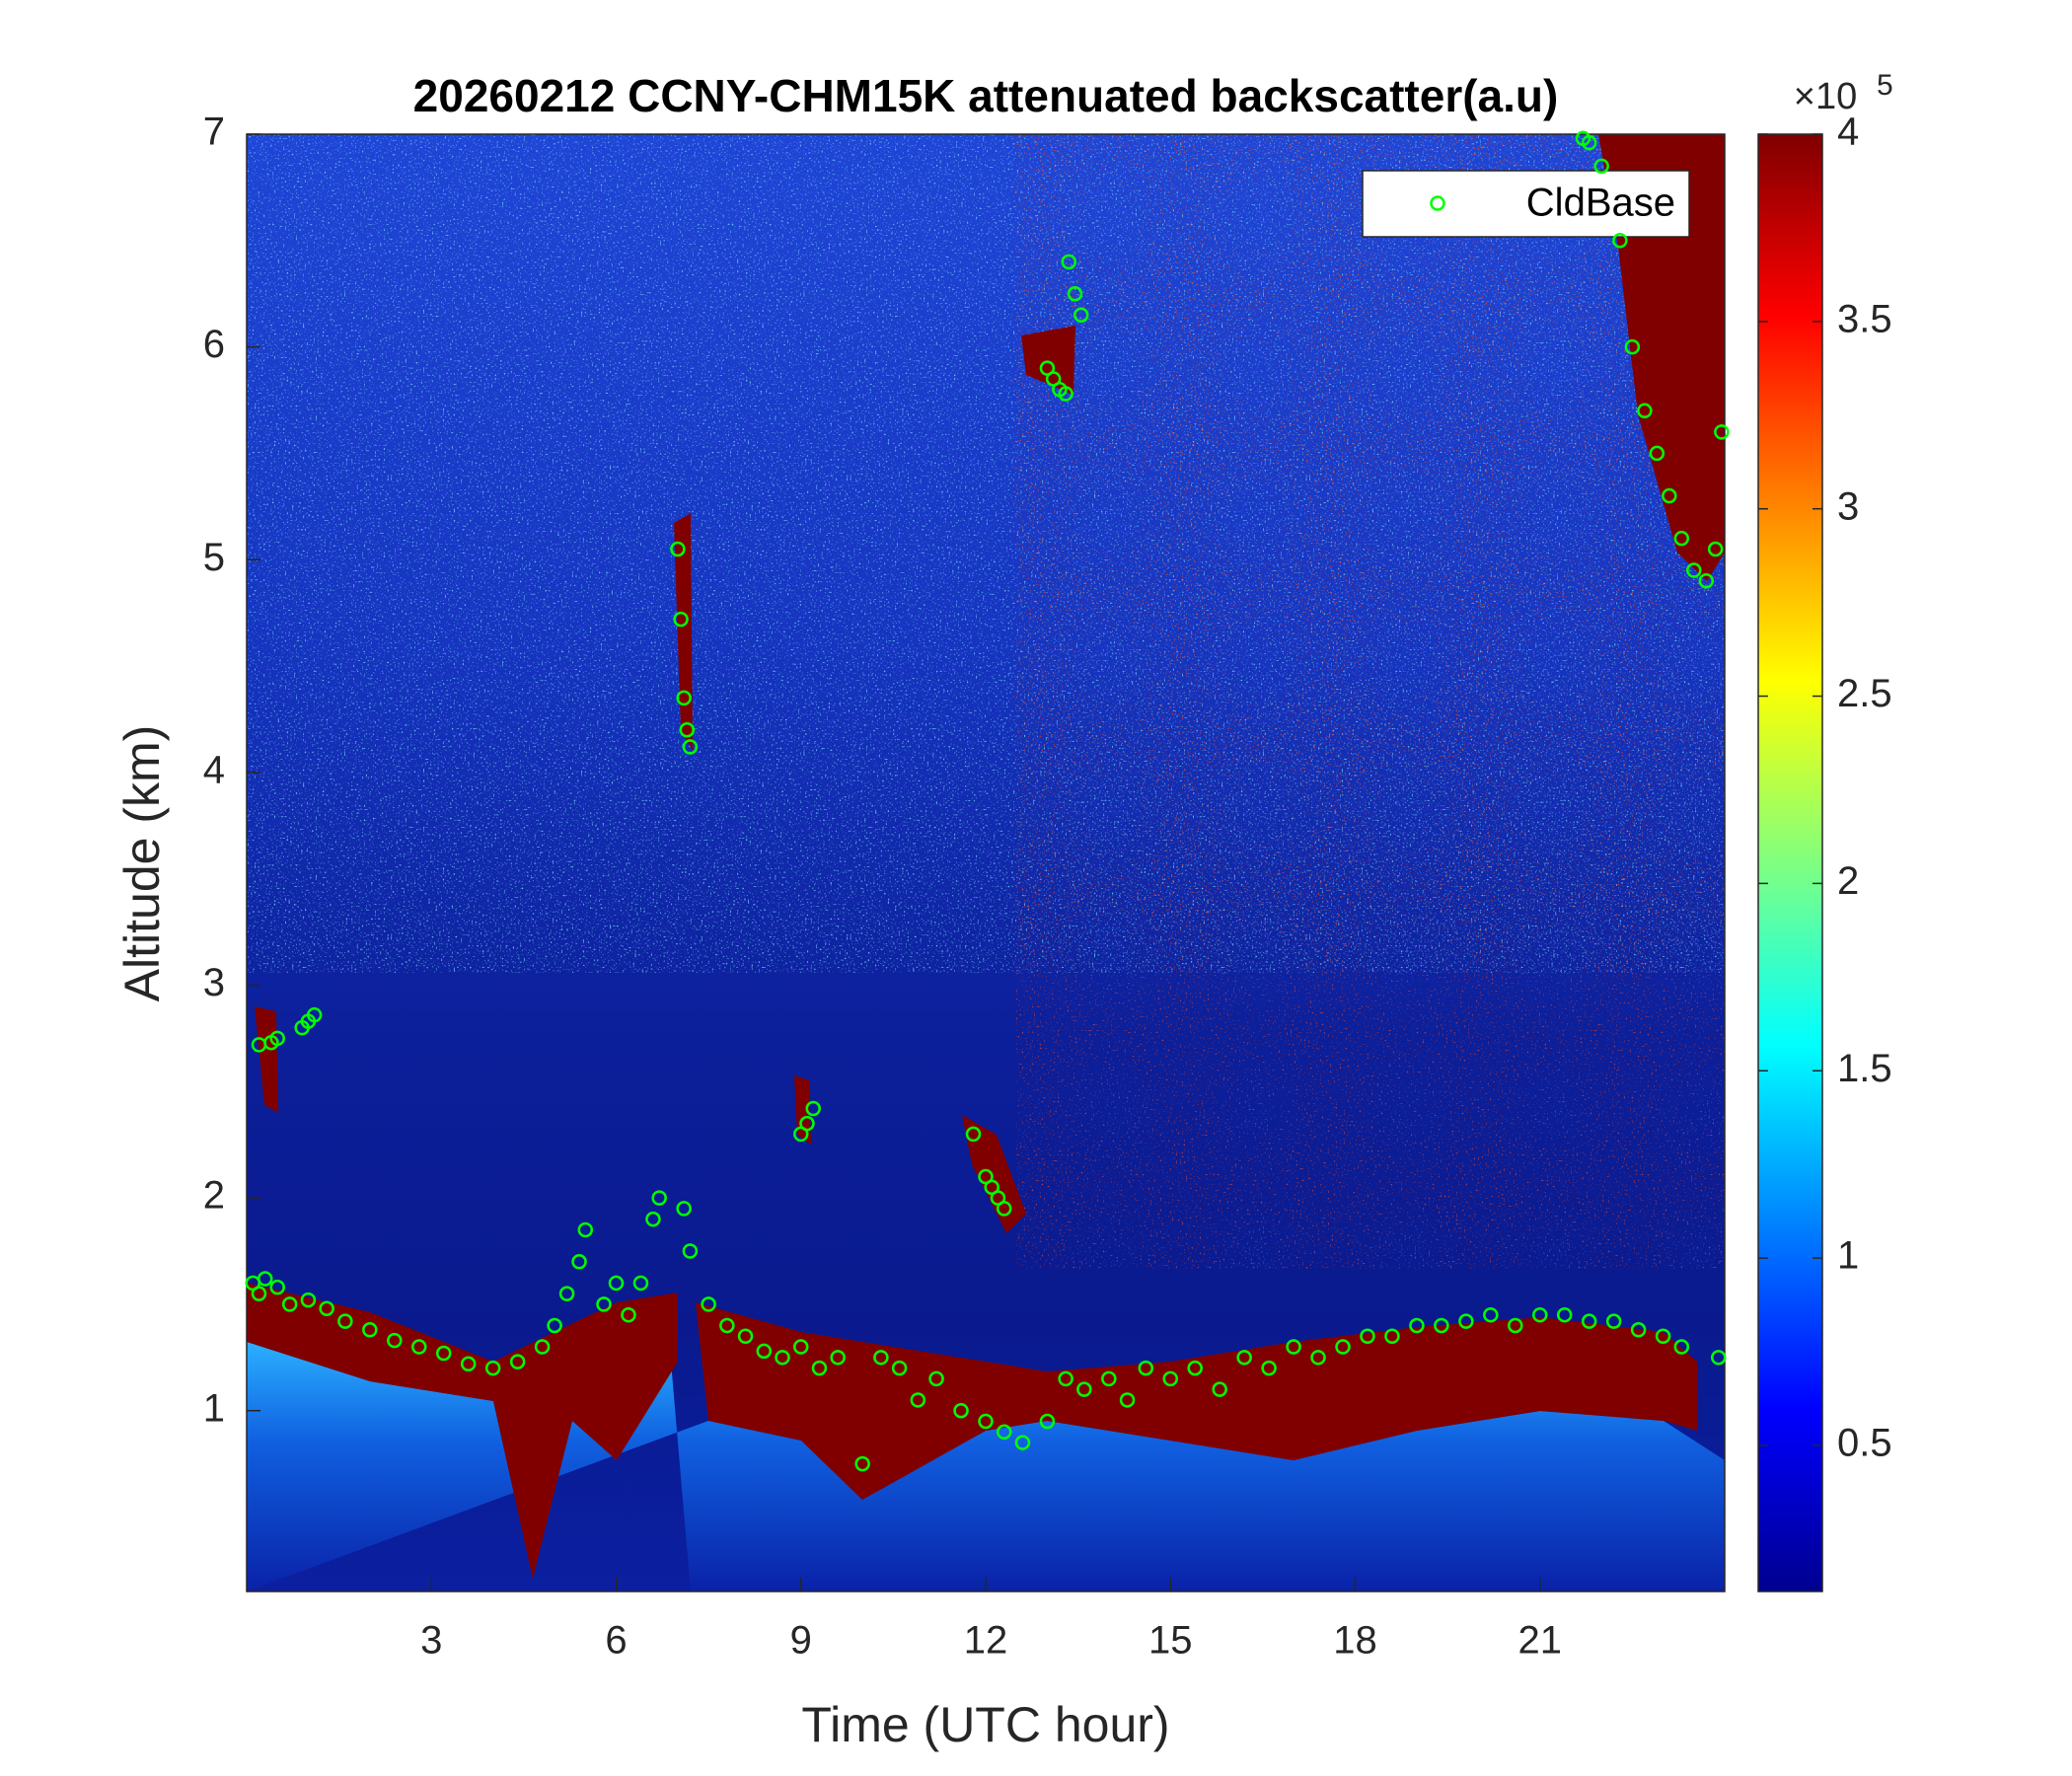  I want to click on colorbar-tick-label: 4, so click(1848, 132).